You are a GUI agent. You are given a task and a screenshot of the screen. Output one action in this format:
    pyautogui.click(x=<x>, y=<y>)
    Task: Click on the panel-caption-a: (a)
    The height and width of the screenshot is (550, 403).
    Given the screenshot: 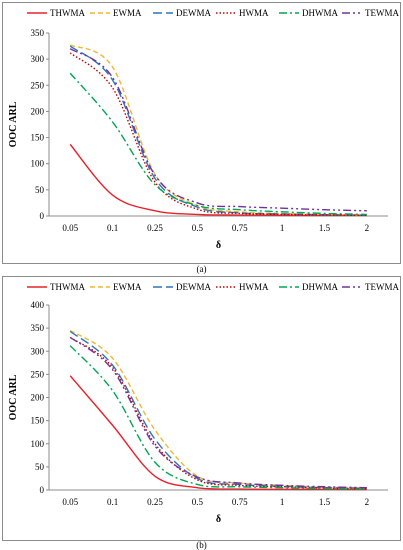 What is the action you would take?
    pyautogui.click(x=201, y=269)
    